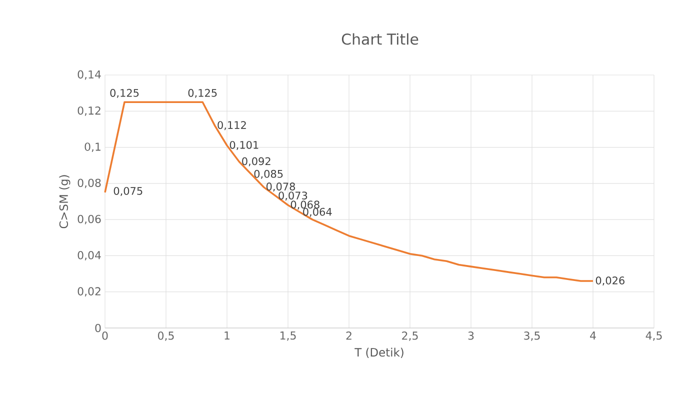 The image size is (673, 409). What do you see at coordinates (64, 201) in the screenshot?
I see `y-axis-title: C>SM (g)` at bounding box center [64, 201].